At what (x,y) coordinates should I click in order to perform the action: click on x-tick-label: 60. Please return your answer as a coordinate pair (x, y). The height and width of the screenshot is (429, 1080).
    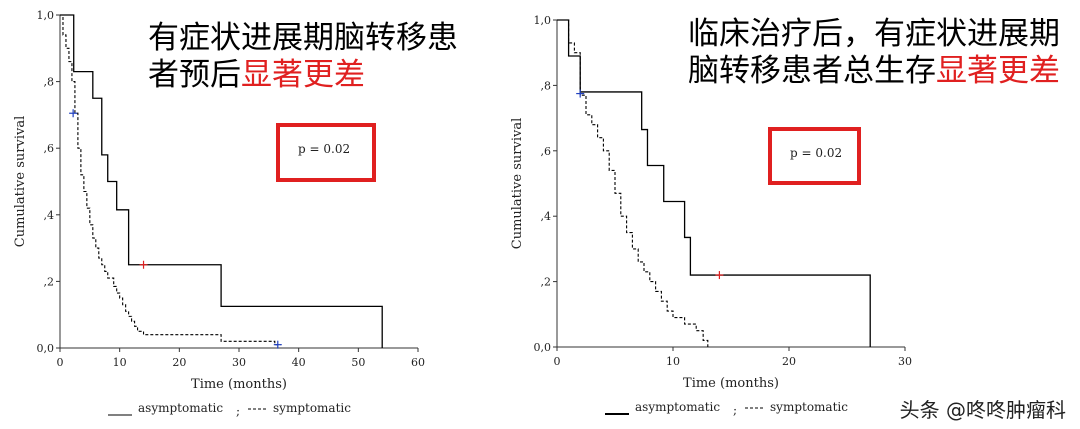
    Looking at the image, I should click on (418, 362).